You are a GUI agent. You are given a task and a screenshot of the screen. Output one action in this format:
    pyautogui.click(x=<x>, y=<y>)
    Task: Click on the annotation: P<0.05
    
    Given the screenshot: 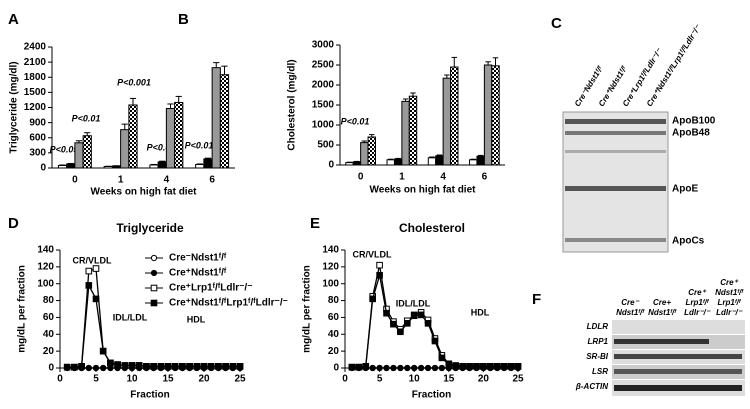 What is the action you would take?
    pyautogui.click(x=162, y=147)
    